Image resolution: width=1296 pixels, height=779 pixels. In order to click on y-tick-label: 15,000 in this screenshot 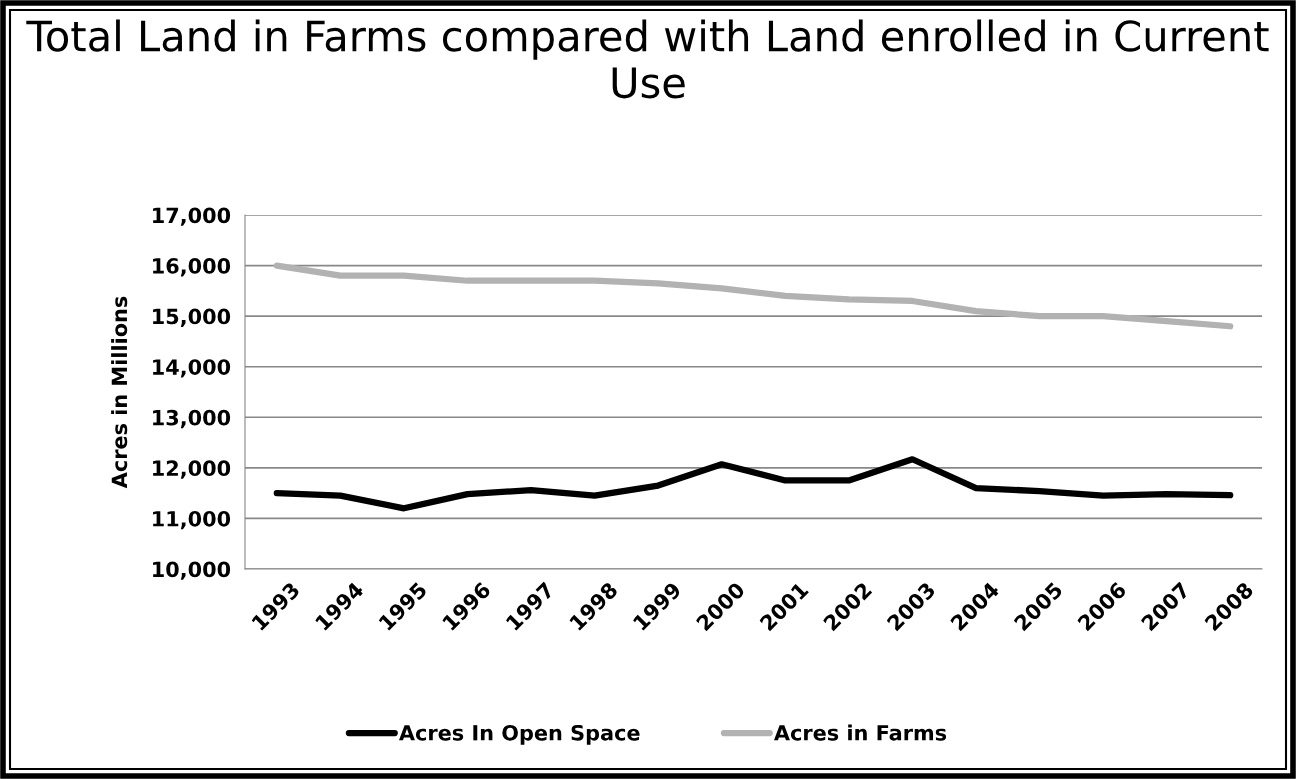, I will do `click(192, 318)`.